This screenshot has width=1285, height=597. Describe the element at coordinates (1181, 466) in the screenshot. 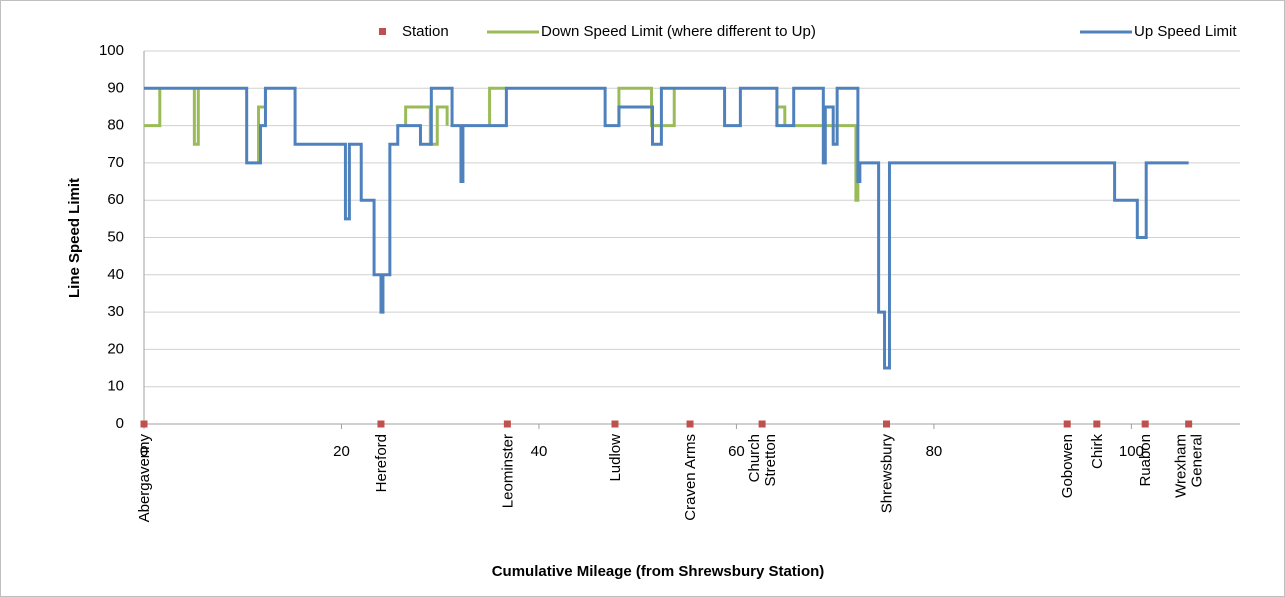

I see `station-label: Wrexham` at that location.